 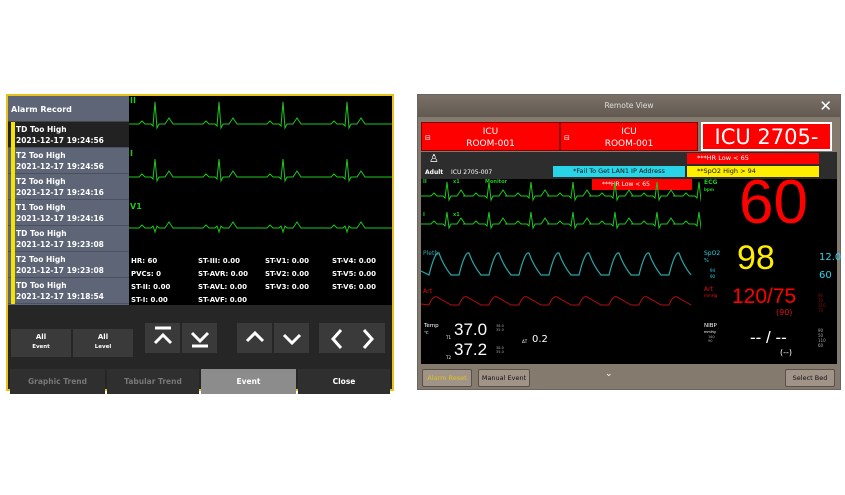 I want to click on limit: 35.0, so click(x=500, y=330).